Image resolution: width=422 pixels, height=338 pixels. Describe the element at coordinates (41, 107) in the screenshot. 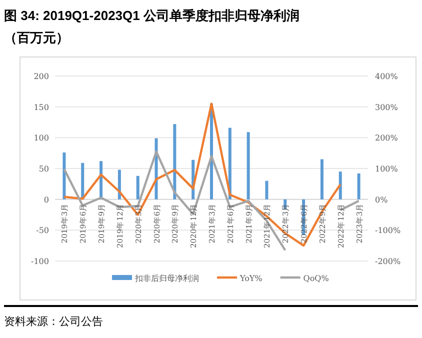

I see `y-tick-label: 150` at that location.